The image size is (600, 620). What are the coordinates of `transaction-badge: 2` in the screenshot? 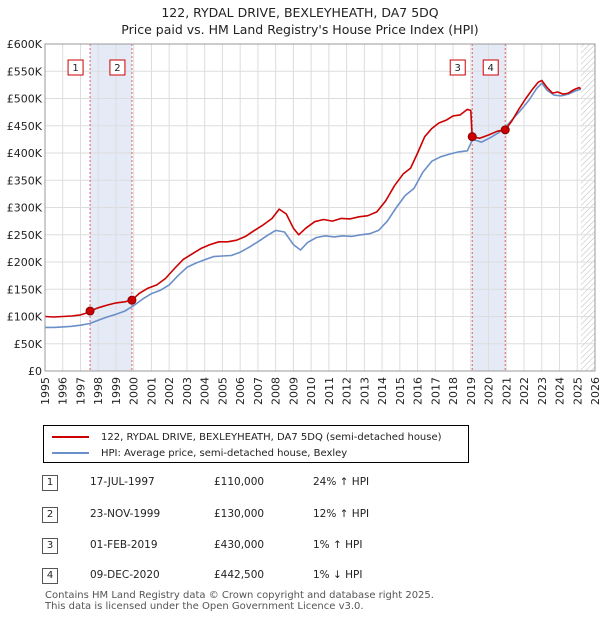 It's located at (50, 515).